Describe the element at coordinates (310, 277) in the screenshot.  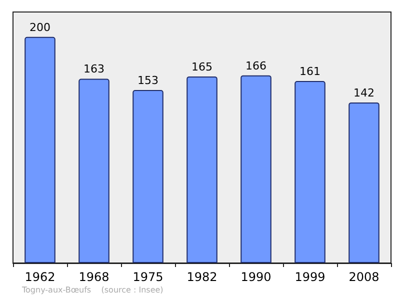
I see `x-tick-label: 1999` at that location.